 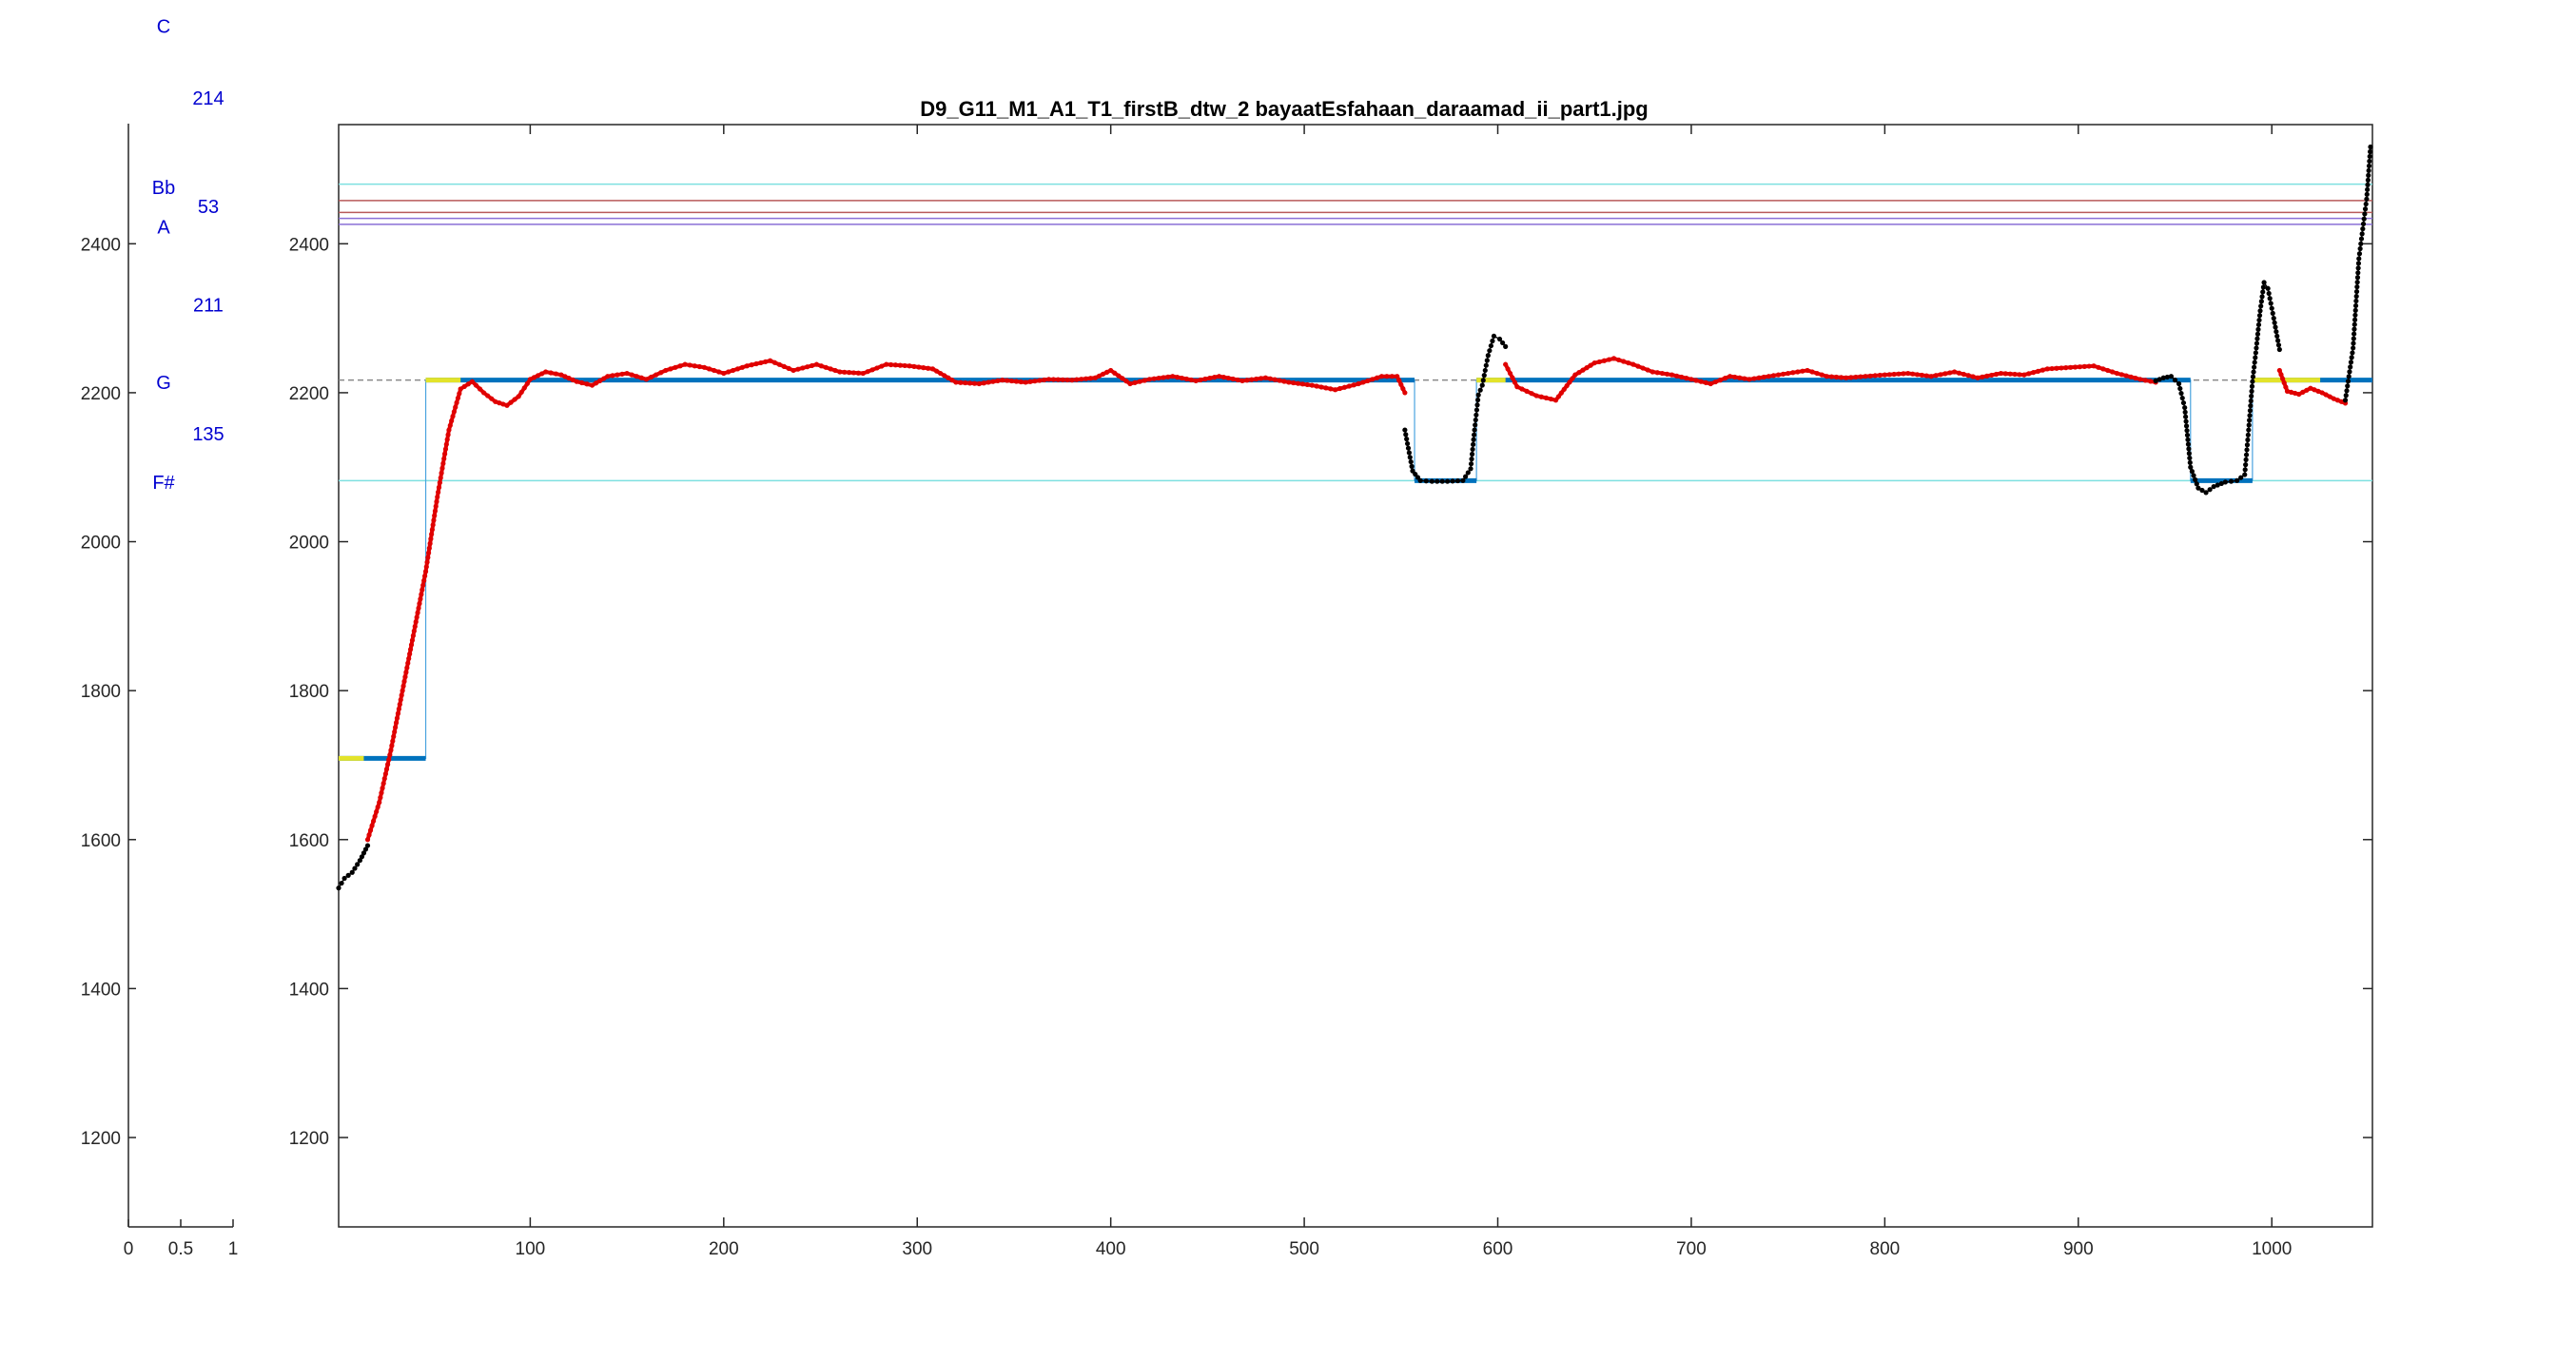 What do you see at coordinates (180, 1249) in the screenshot?
I see `side-x-tick-label: 0.5` at bounding box center [180, 1249].